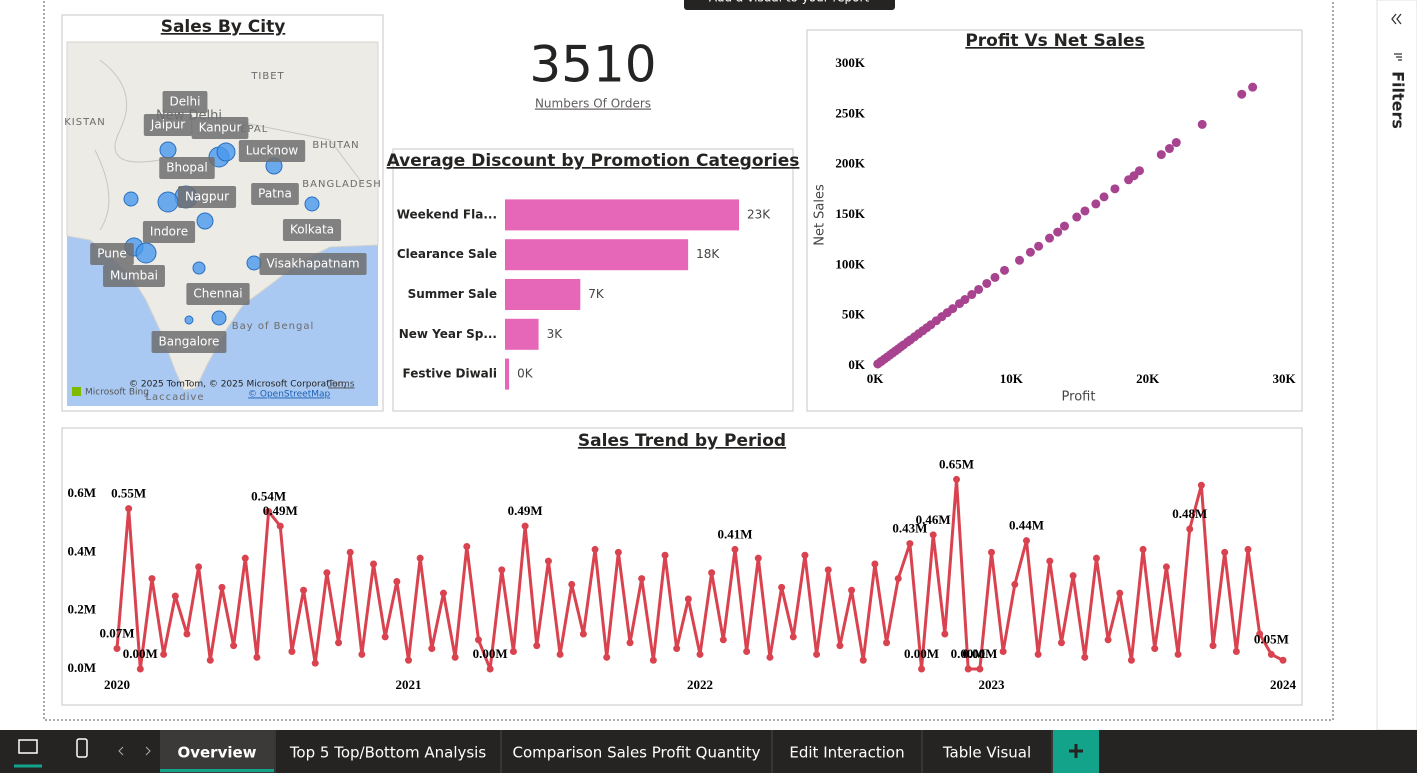 Image resolution: width=1417 pixels, height=773 pixels. Describe the element at coordinates (85, 122) in the screenshot. I see `map-place-label: KISTAN` at that location.